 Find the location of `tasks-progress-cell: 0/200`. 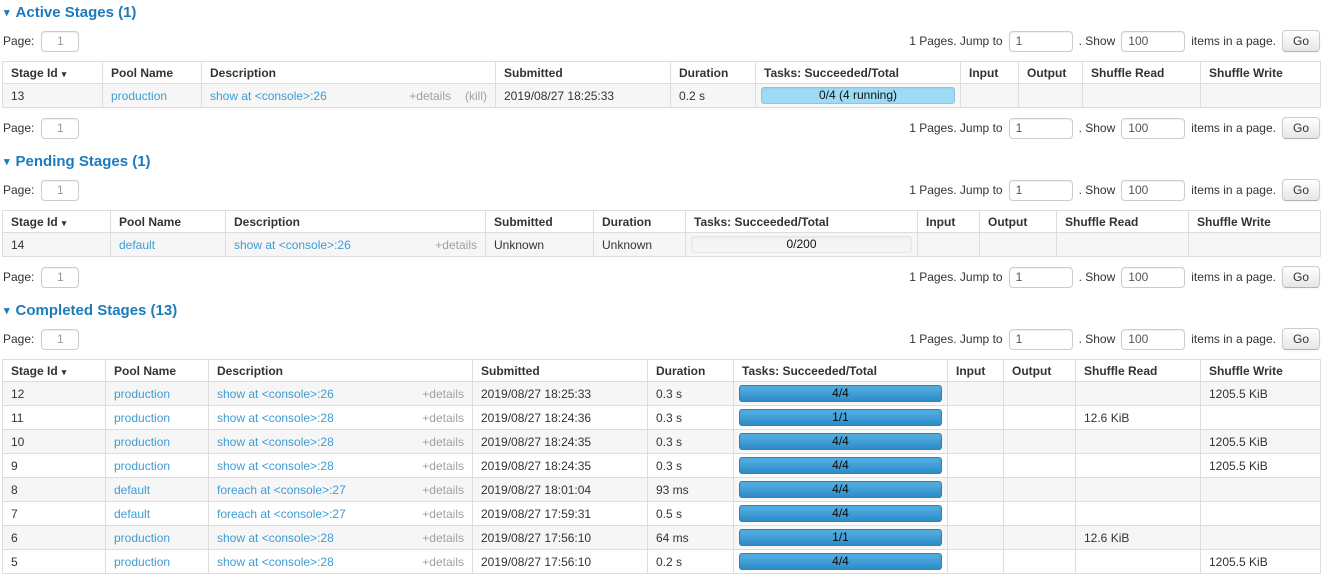

tasks-progress-cell: 0/200 is located at coordinates (801, 244).